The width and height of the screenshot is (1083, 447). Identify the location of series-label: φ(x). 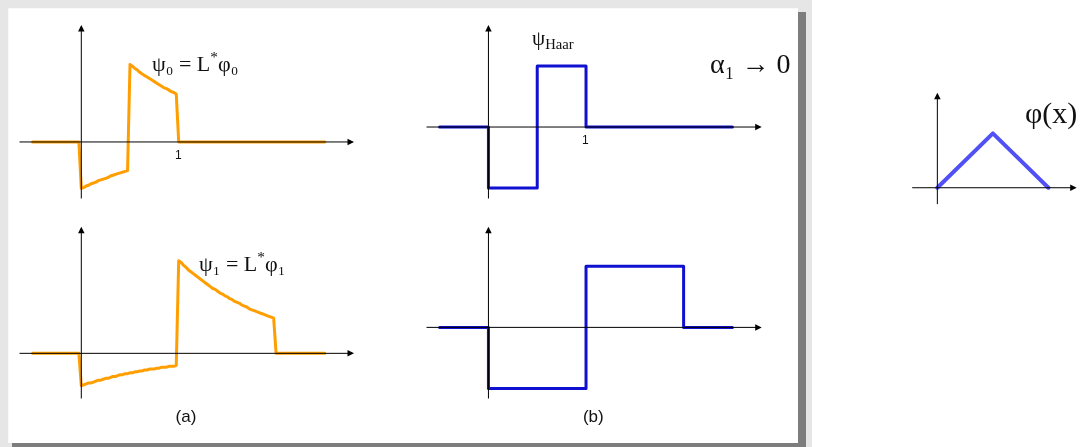
(1051, 113).